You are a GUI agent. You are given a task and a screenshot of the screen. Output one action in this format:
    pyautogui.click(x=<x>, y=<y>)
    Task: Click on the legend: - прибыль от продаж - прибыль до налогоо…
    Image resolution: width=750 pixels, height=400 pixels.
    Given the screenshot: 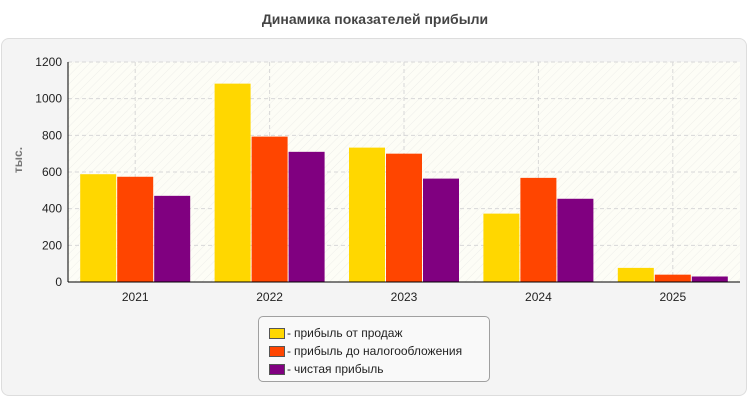 What is the action you would take?
    pyautogui.click(x=374, y=349)
    